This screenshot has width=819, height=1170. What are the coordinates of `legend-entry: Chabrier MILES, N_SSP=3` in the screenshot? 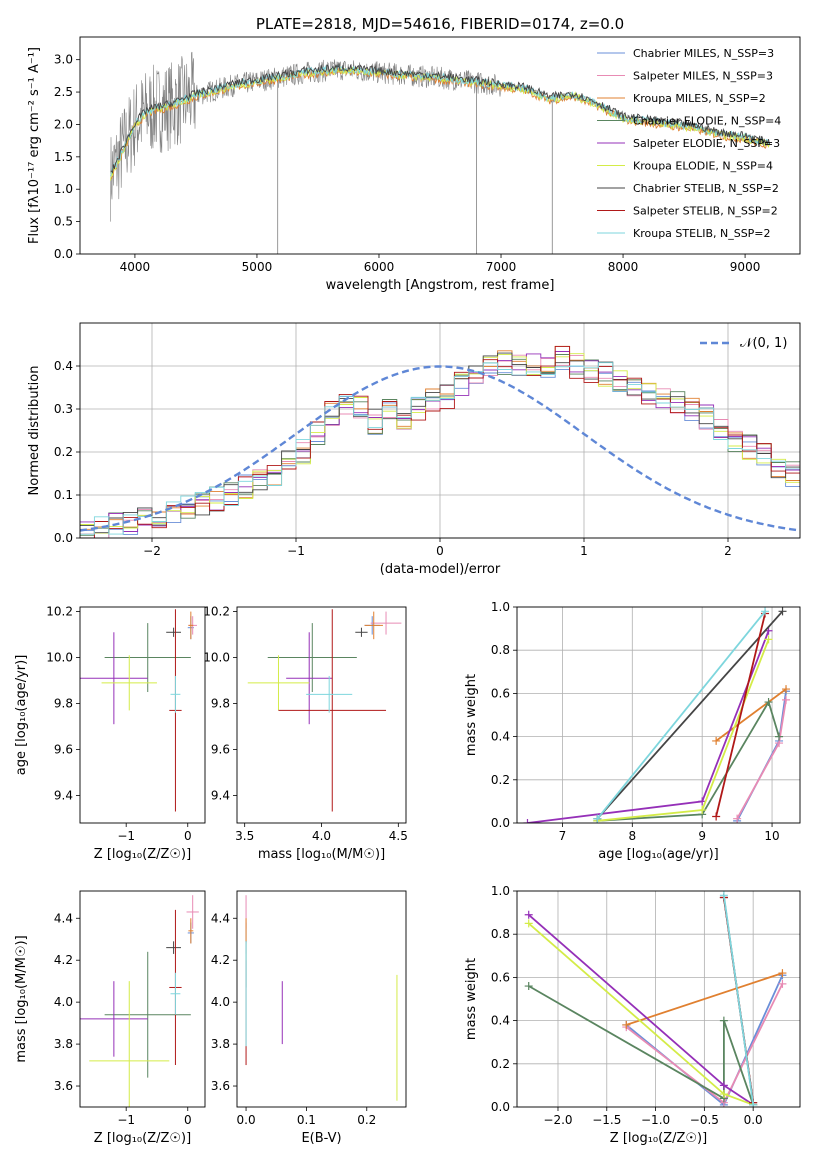 It's located at (703, 53).